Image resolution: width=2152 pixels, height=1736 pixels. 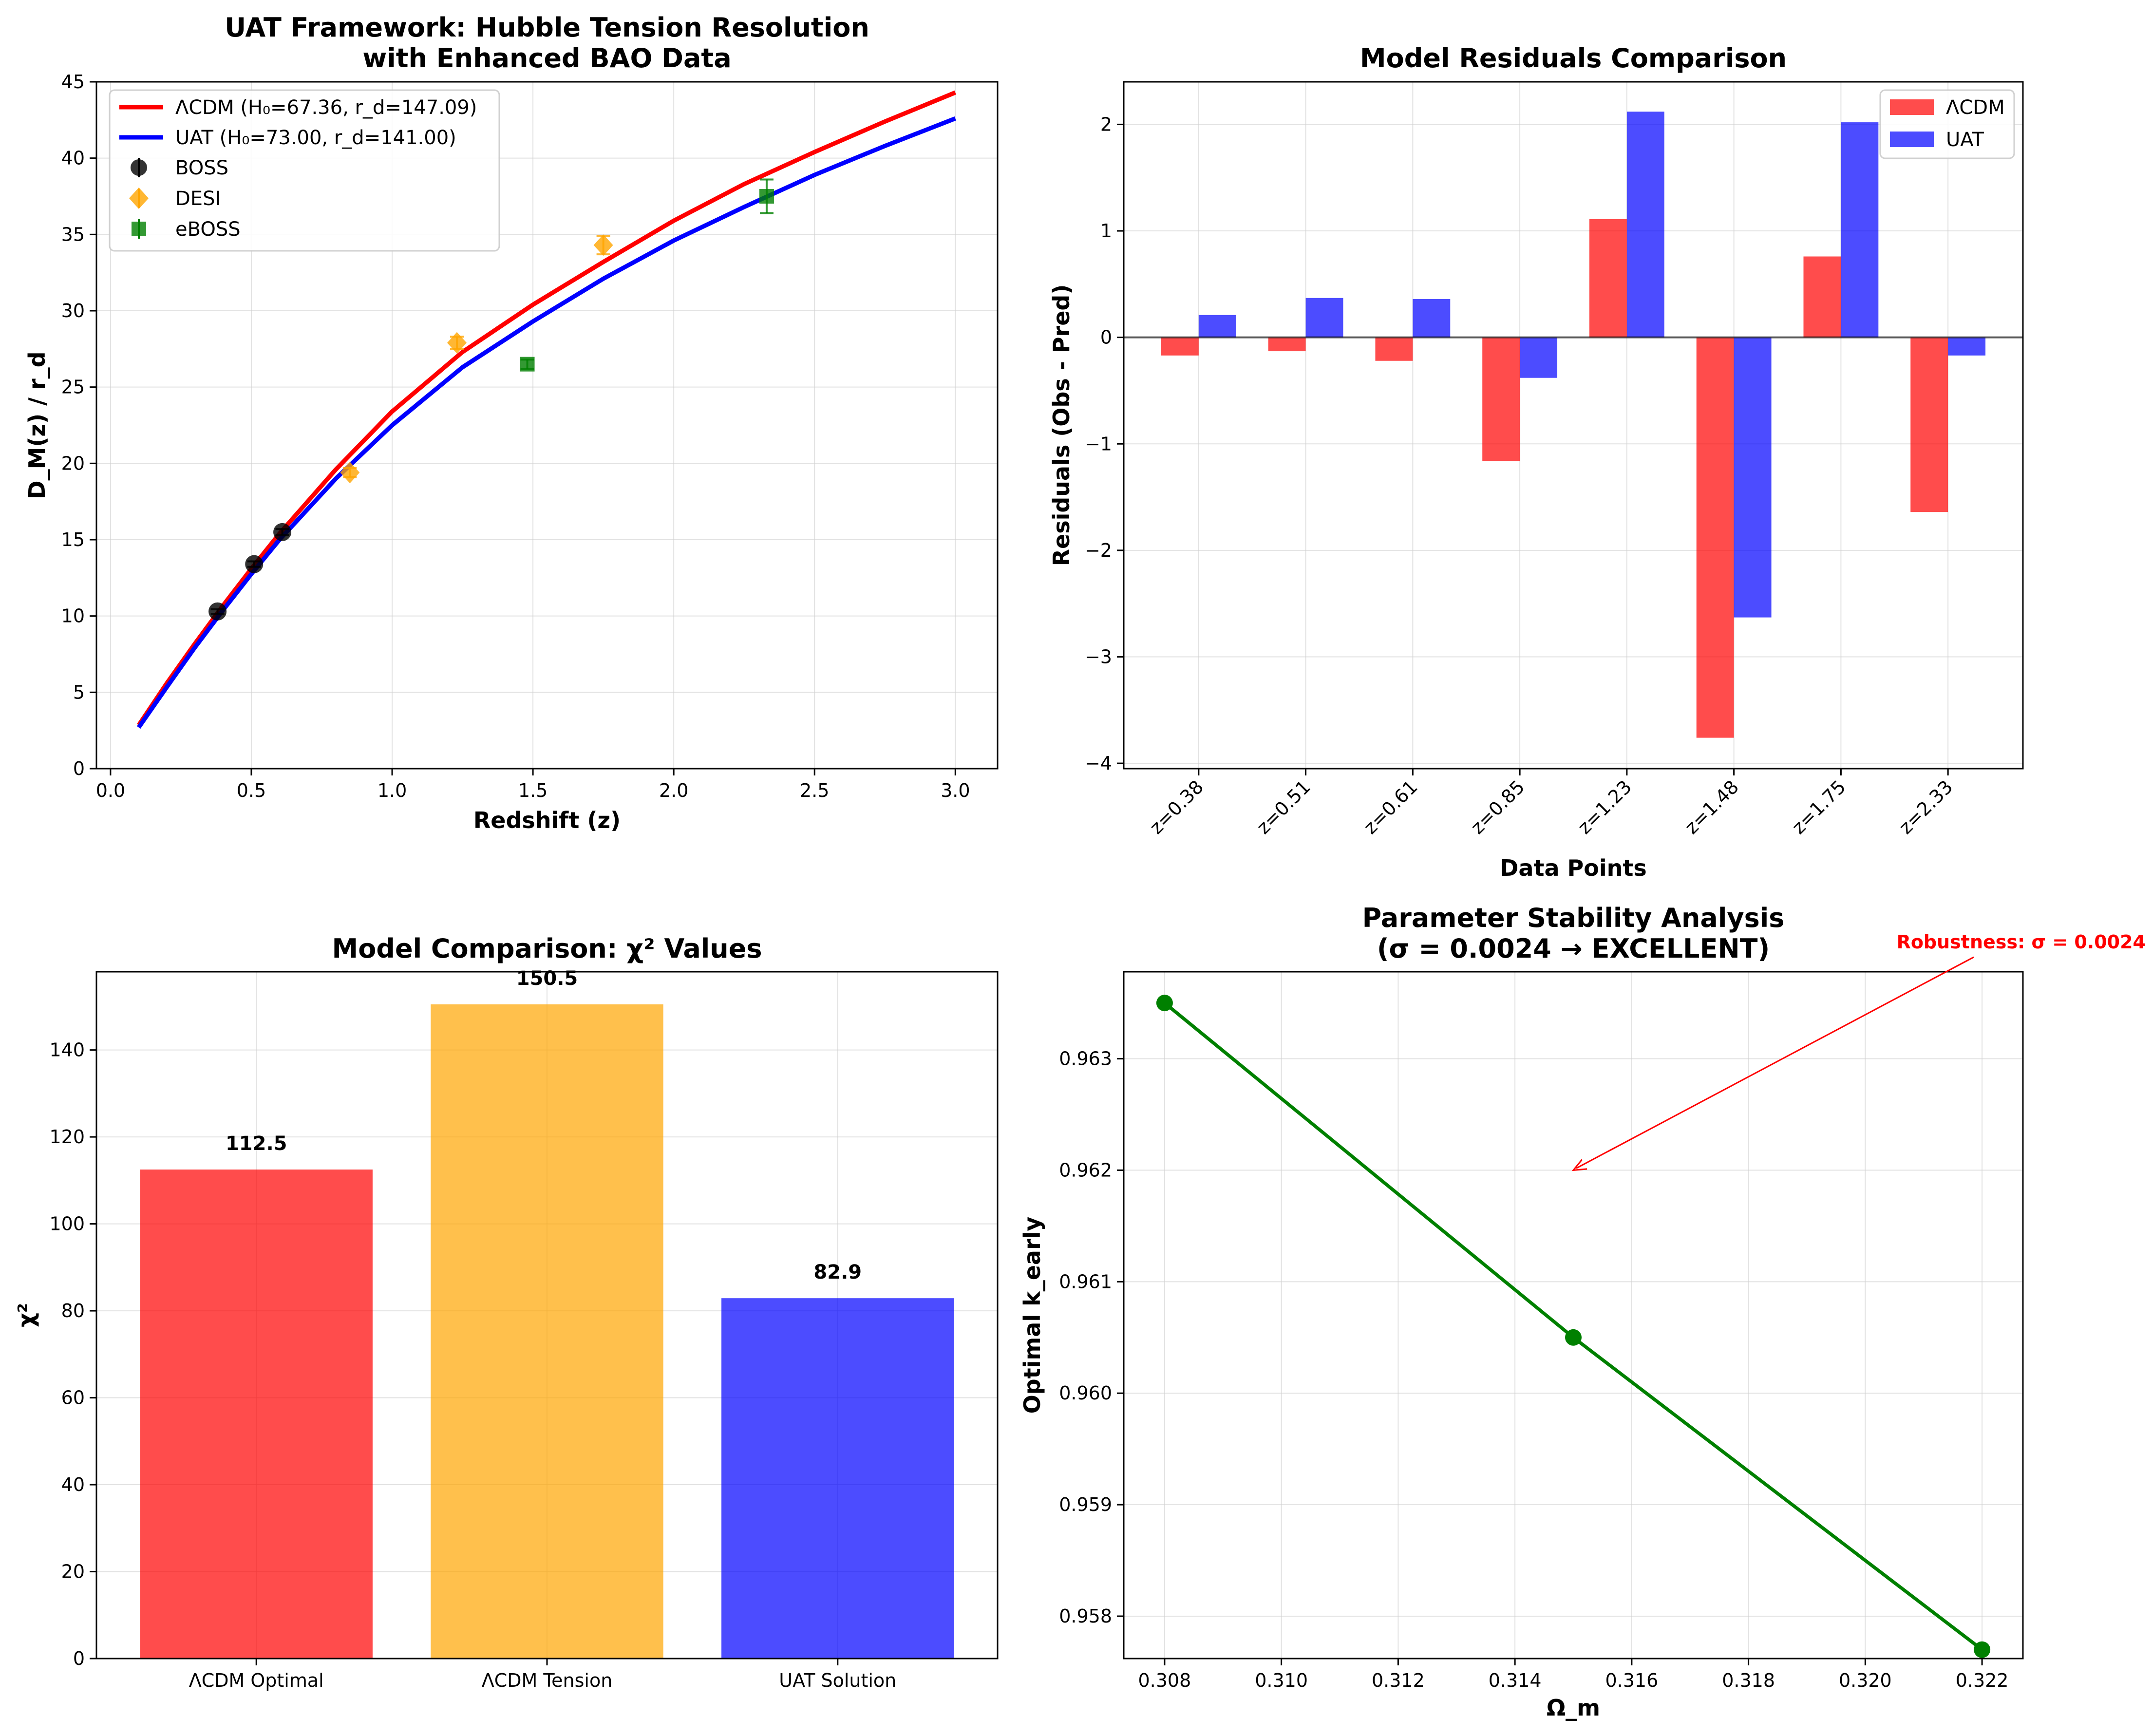 What do you see at coordinates (1498, 807) in the screenshot?
I see `x-tick-label: z=0.85` at bounding box center [1498, 807].